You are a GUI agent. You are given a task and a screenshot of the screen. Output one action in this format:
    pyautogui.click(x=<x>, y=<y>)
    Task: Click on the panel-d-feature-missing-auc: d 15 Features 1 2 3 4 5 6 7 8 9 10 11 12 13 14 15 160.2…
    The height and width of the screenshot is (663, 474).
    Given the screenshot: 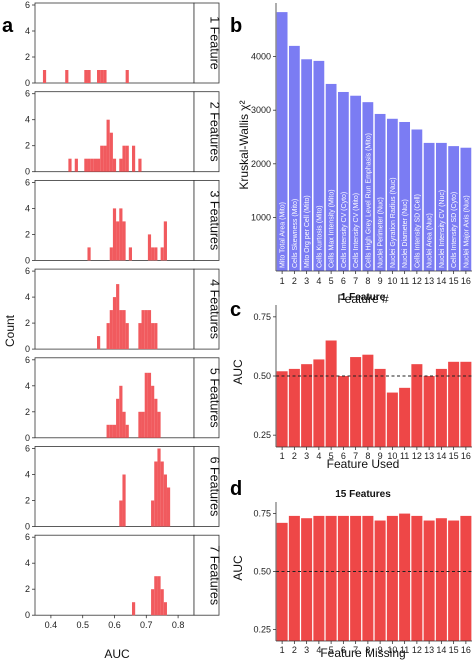 What is the action you would take?
    pyautogui.click(x=351, y=569)
    